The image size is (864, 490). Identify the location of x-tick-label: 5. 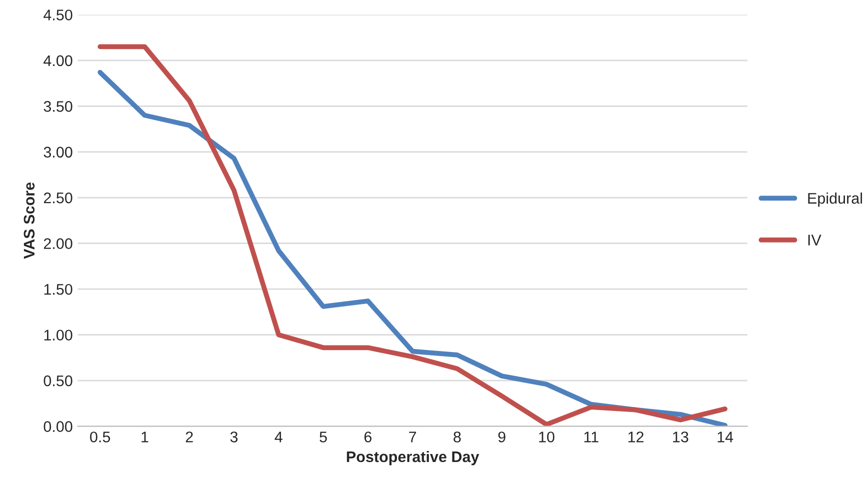
(323, 437).